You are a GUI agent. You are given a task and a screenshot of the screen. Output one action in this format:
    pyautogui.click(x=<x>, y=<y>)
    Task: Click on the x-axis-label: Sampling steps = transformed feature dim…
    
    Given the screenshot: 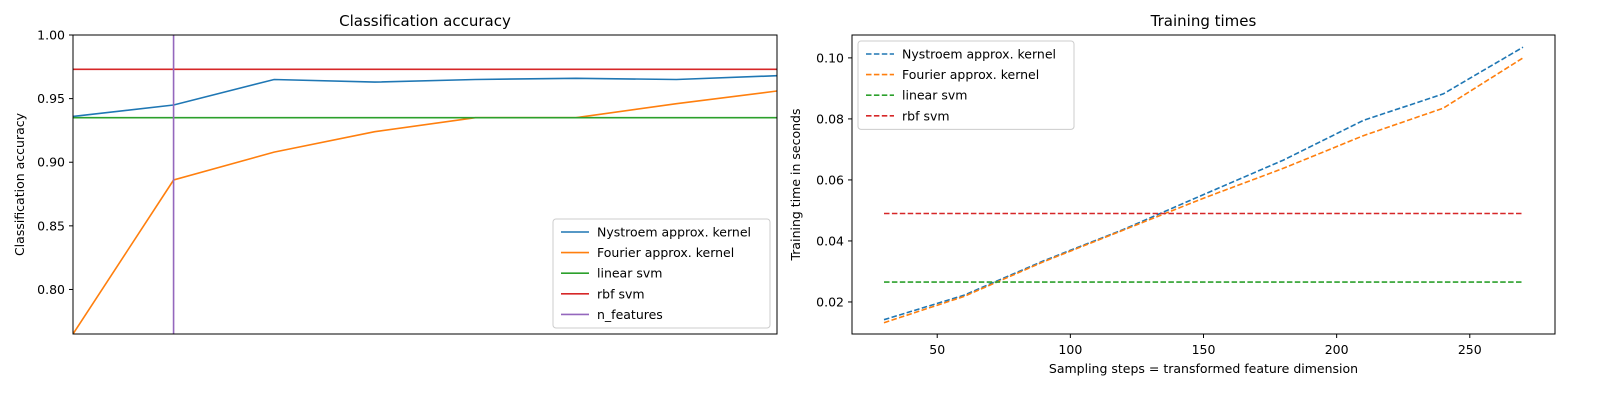 What is the action you would take?
    pyautogui.click(x=1203, y=368)
    